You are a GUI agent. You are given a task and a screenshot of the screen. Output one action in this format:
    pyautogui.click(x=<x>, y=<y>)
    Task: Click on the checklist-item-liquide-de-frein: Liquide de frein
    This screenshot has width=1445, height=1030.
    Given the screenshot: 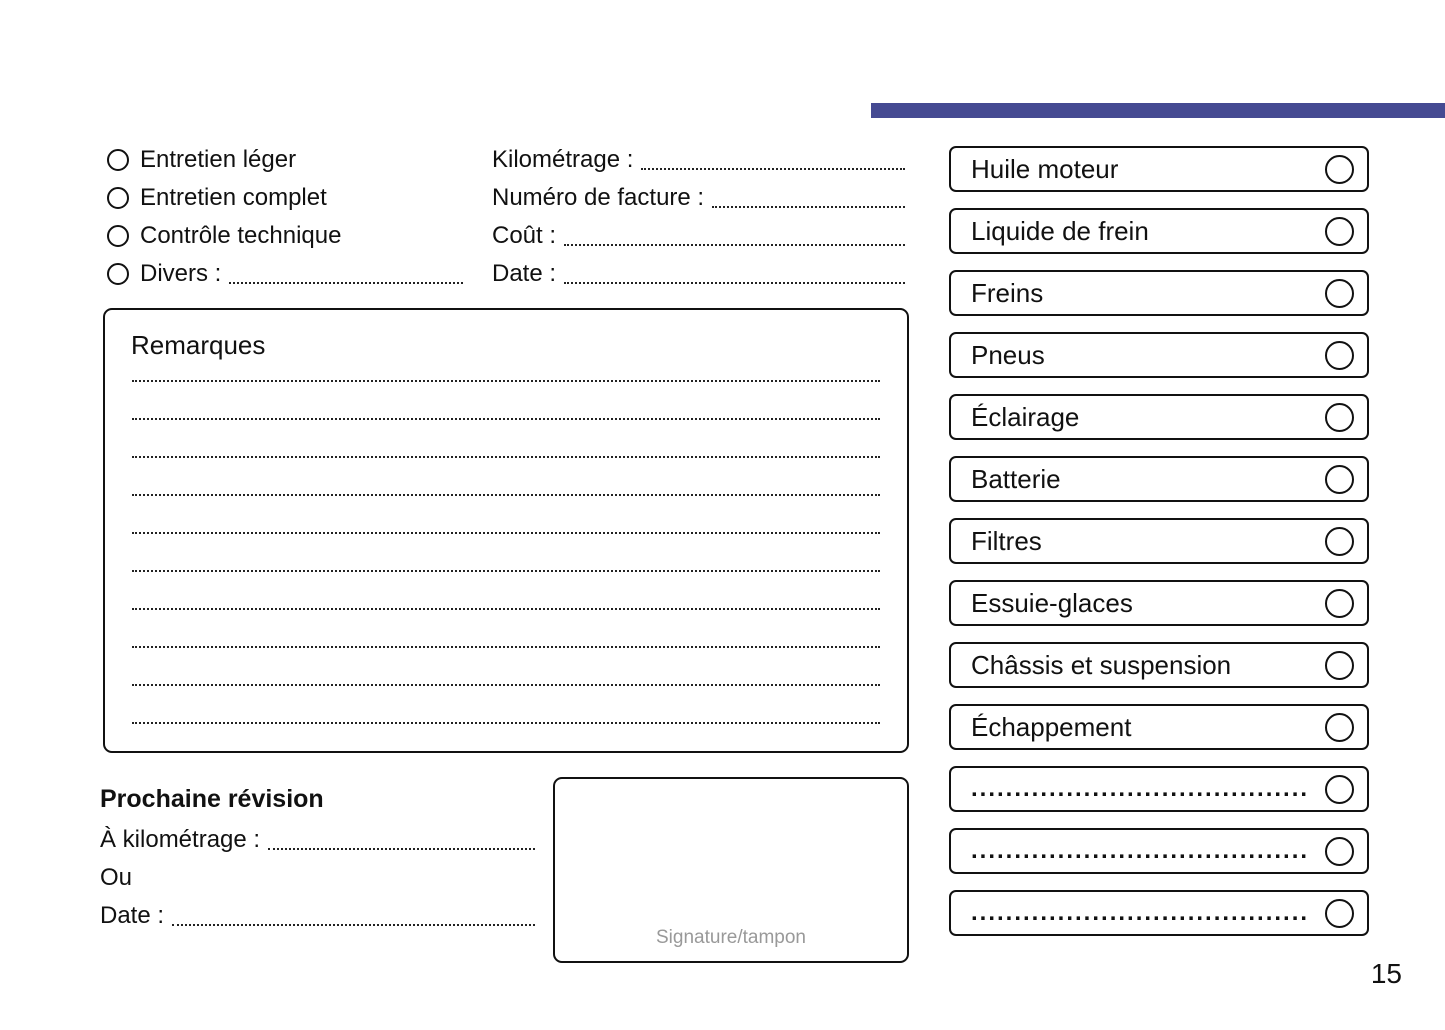 What is the action you would take?
    pyautogui.click(x=1159, y=231)
    